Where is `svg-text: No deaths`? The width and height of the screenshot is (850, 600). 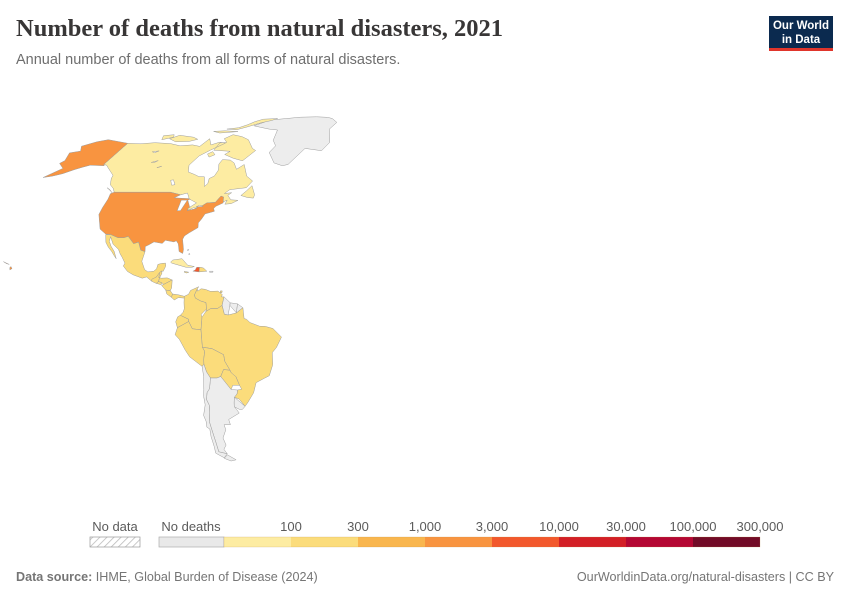
svg-text: No deaths is located at coordinates (191, 526).